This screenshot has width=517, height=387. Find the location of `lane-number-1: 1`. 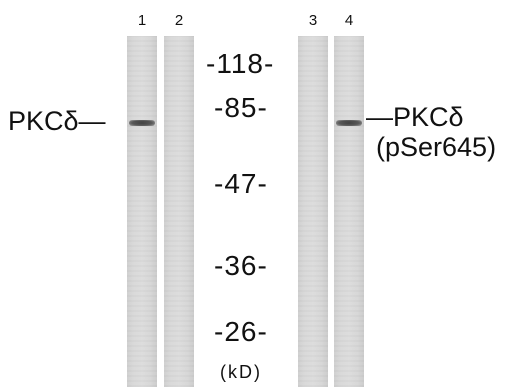

lane-number-1: 1 is located at coordinates (142, 20).